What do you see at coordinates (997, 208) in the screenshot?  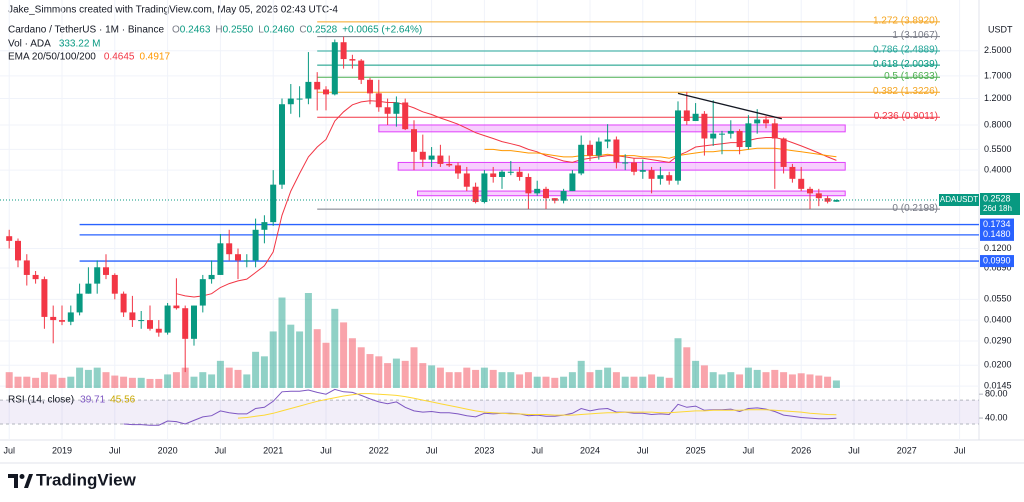 I see `countdown: 26d 18h` at bounding box center [997, 208].